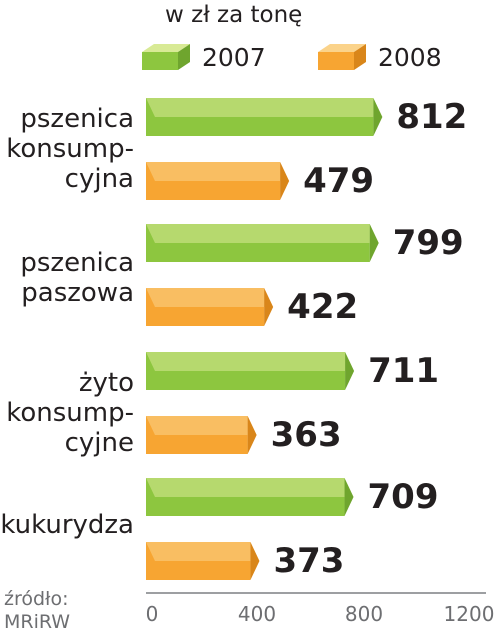 The width and height of the screenshot is (500, 640). I want to click on value-label-pszenica-paszowa-2007: 799, so click(428, 243).